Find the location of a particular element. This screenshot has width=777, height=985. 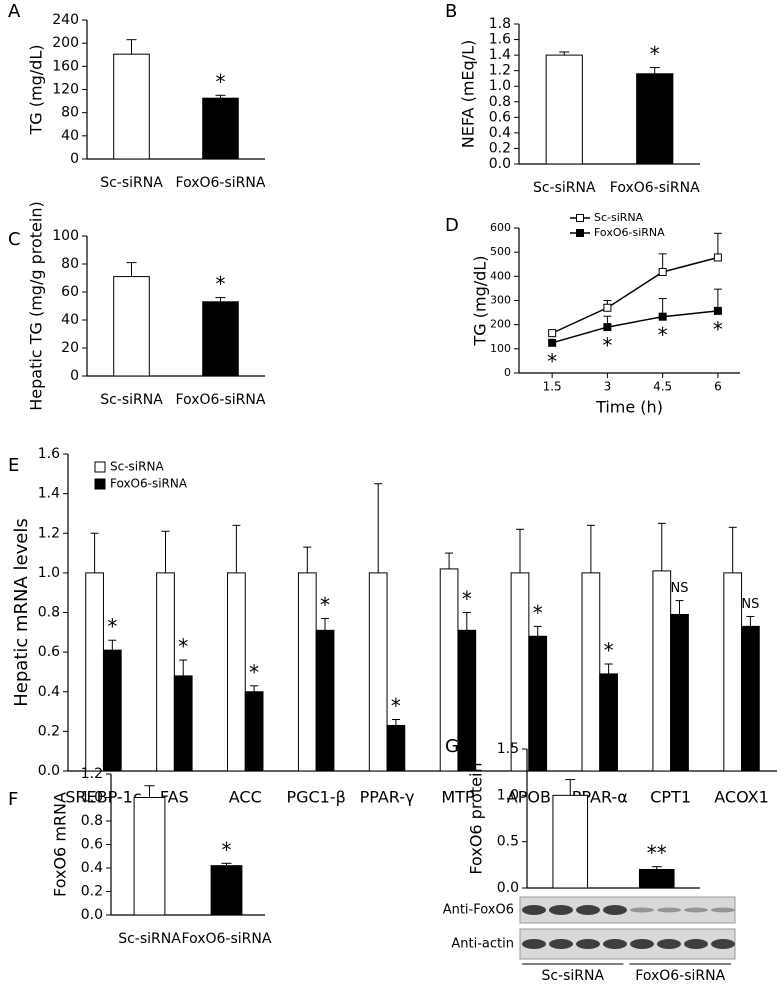

y-tick-label: 0 is located at coordinates (507, 372).